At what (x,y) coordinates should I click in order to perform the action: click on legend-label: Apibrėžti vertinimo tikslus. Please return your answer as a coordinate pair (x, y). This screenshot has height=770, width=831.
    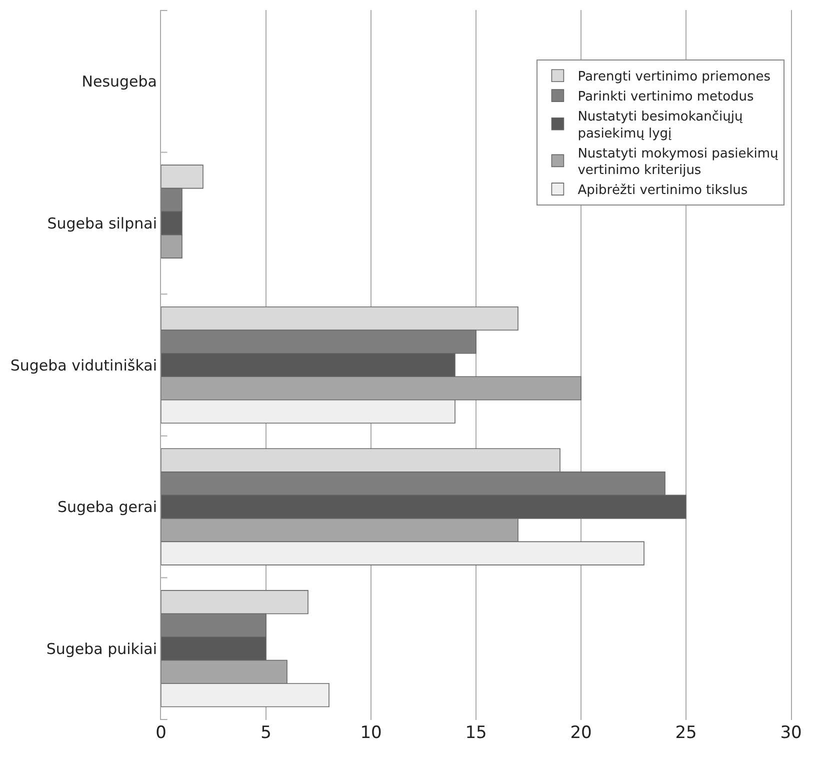
    Looking at the image, I should click on (663, 190).